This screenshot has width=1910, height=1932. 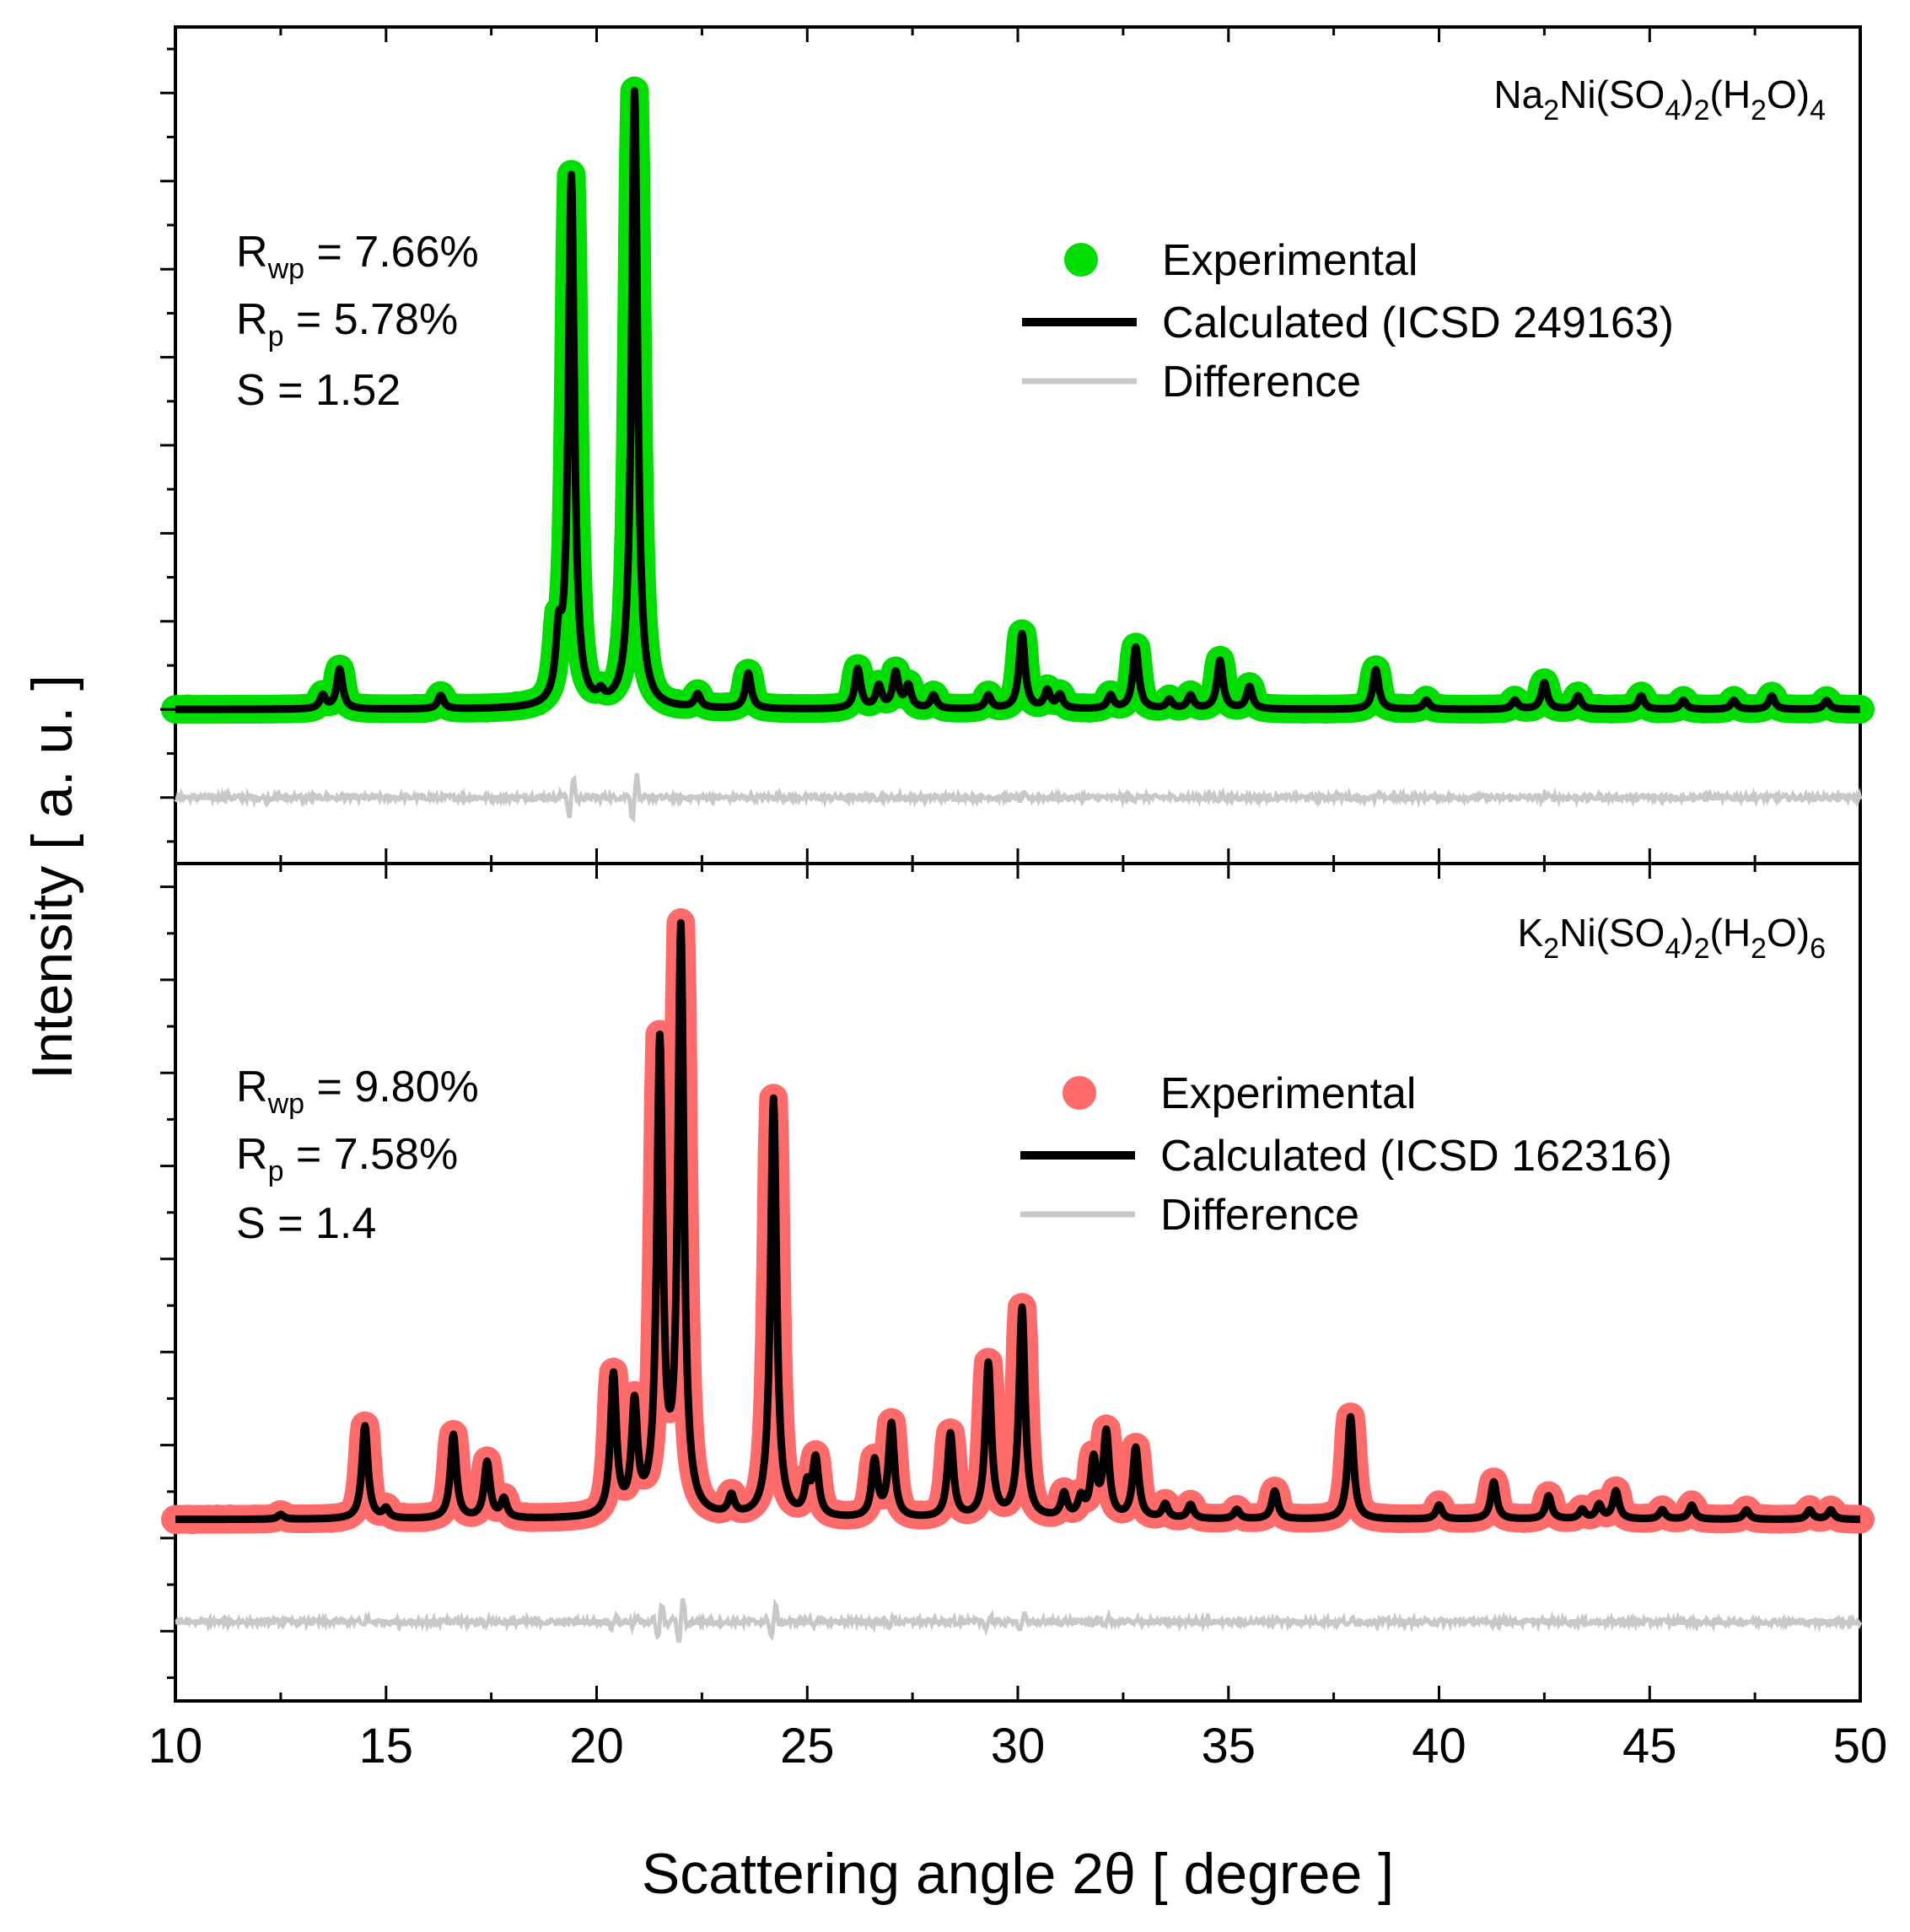 I want to click on y-axis-title: Intensity [ a. u. ], so click(x=52, y=877).